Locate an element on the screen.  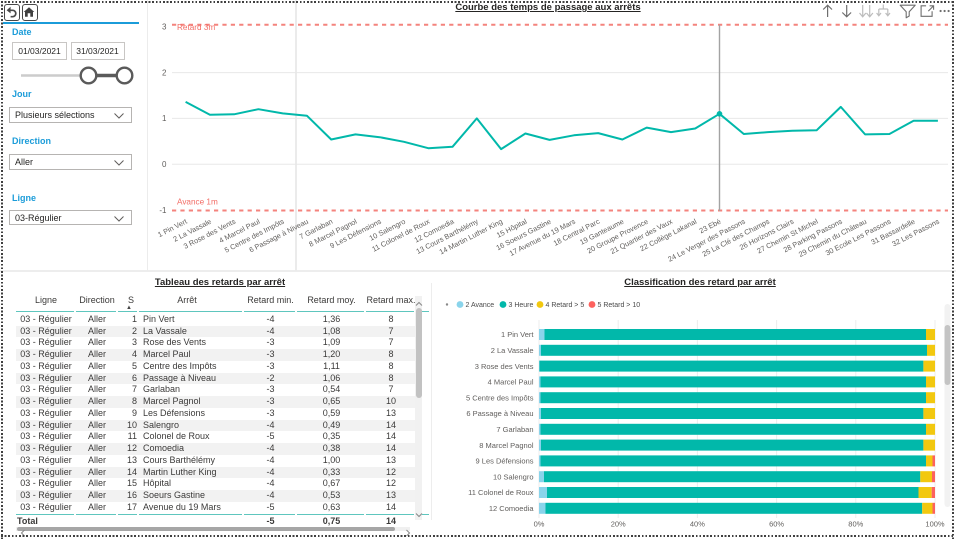
svg-text: 40% is located at coordinates (697, 524).